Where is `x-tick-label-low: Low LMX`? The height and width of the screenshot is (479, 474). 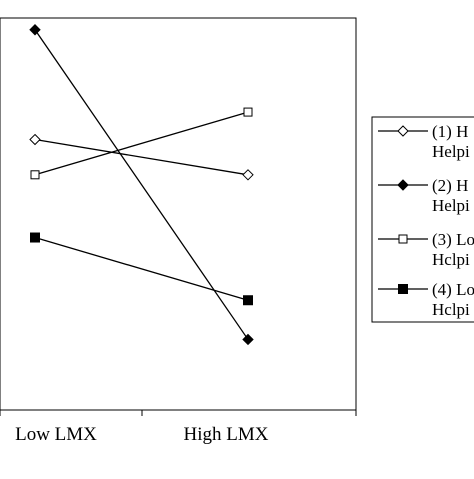
x-tick-label-low: Low LMX is located at coordinates (56, 434).